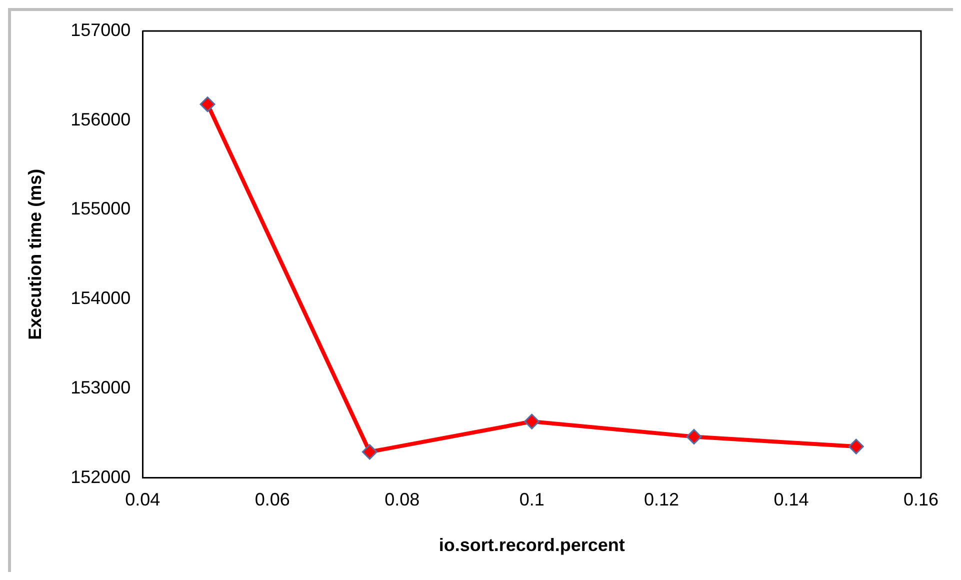 The height and width of the screenshot is (580, 961). What do you see at coordinates (100, 298) in the screenshot?
I see `y-tick-label: 154000` at bounding box center [100, 298].